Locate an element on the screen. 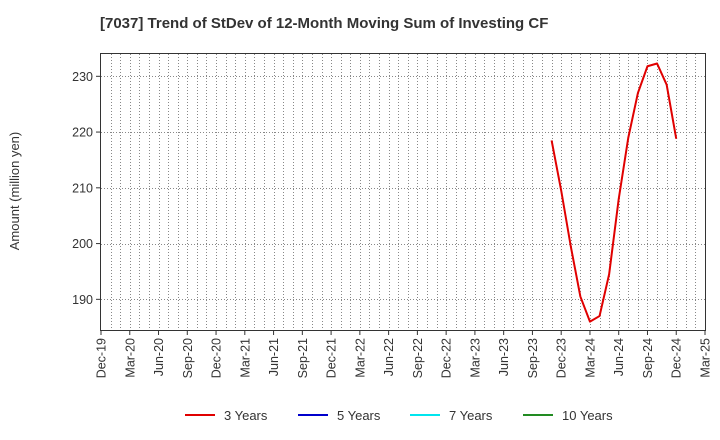 The height and width of the screenshot is (440, 720). y-tick-label: 230 is located at coordinates (82, 77).